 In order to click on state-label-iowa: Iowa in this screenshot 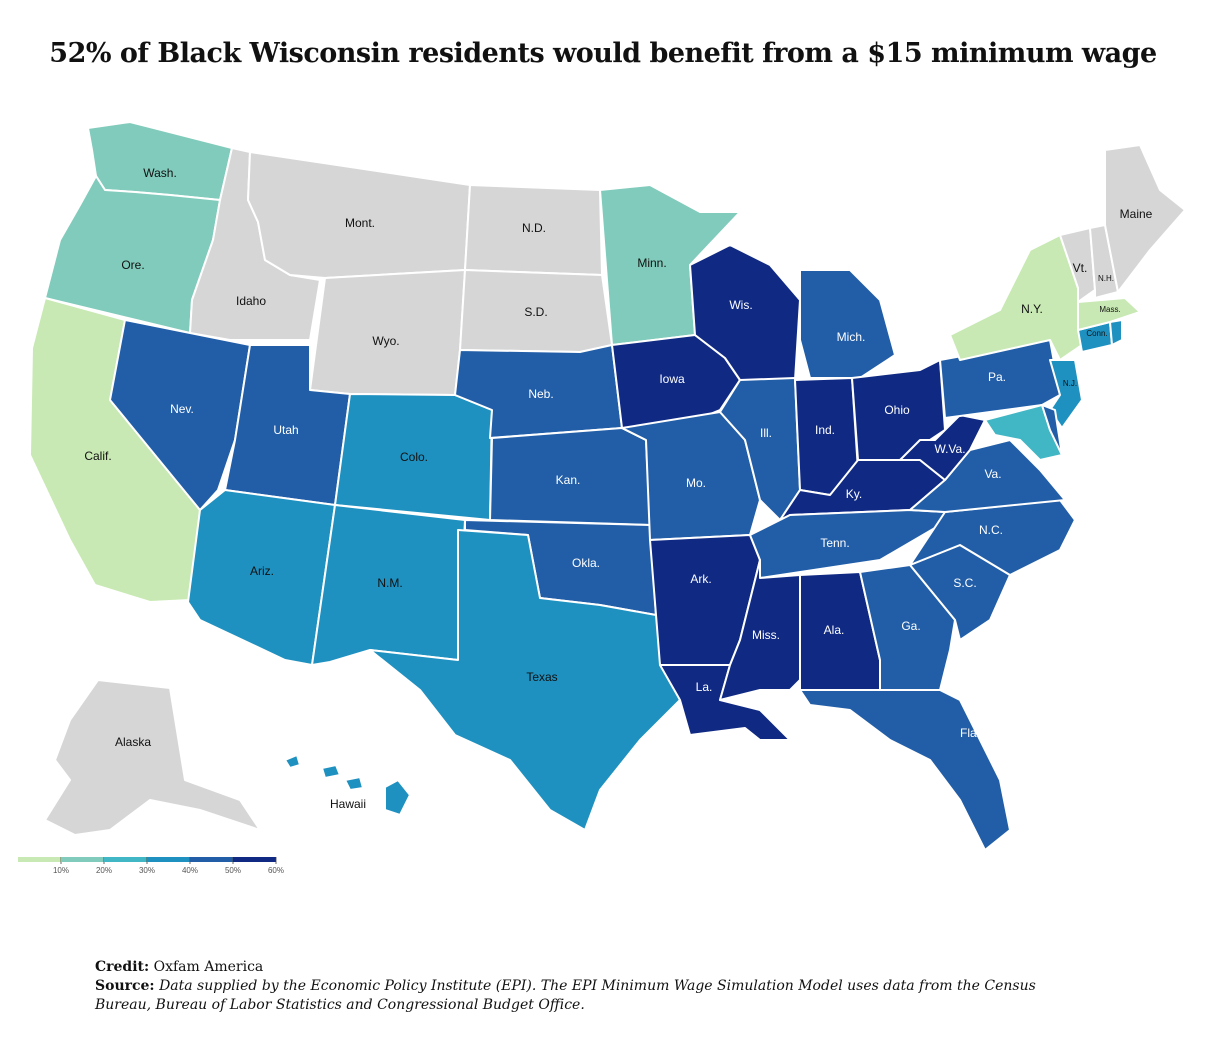, I will do `click(672, 379)`.